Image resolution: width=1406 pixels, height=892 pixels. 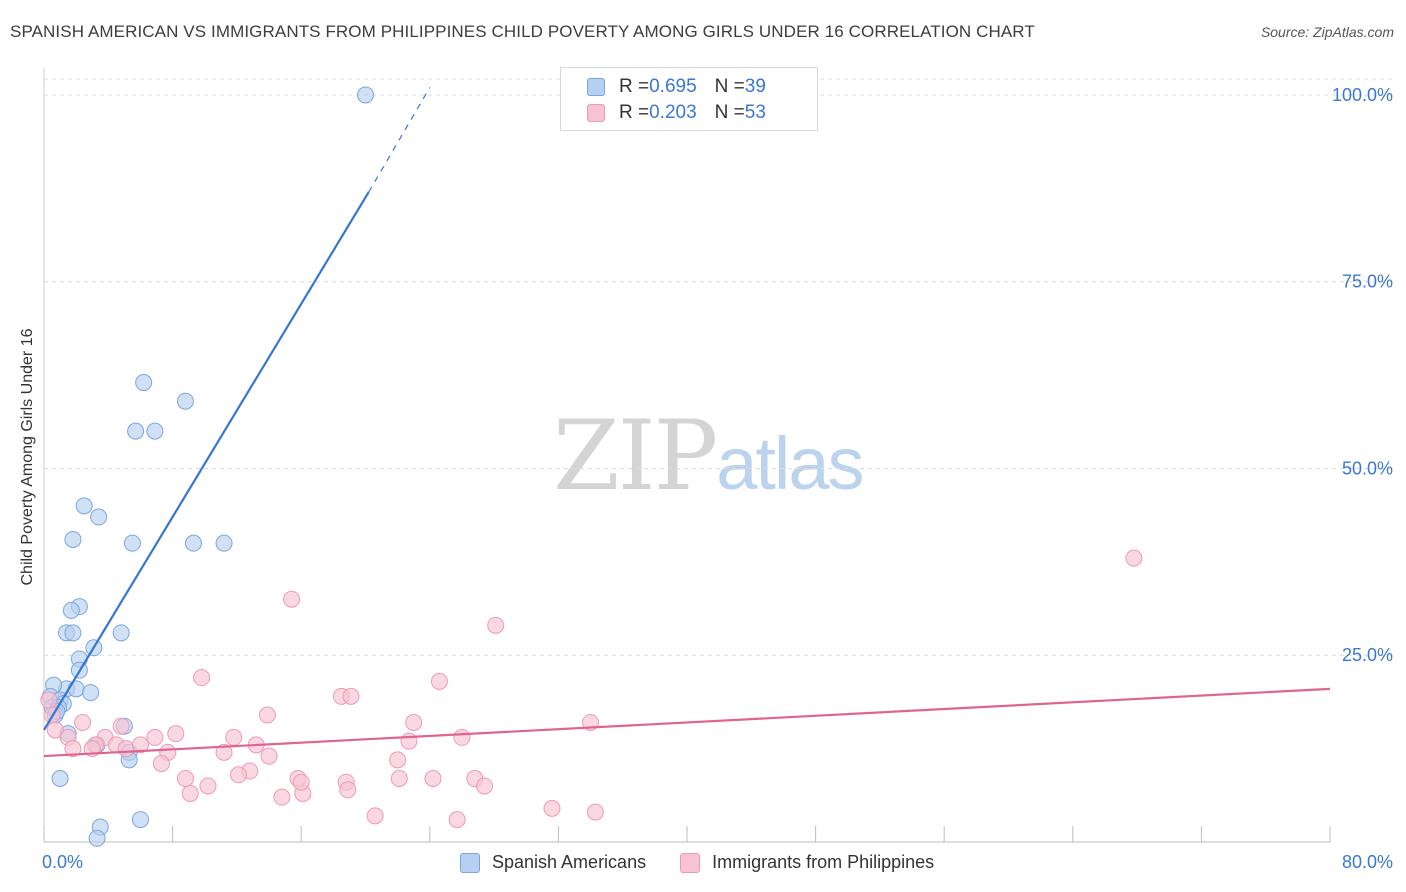 What do you see at coordinates (206, 461) in the screenshot?
I see `spanish-american-trendline` at bounding box center [206, 461].